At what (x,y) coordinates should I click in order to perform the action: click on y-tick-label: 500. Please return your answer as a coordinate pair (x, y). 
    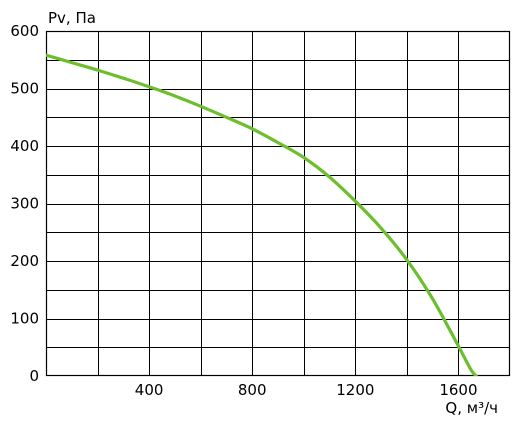
    Looking at the image, I should click on (24, 89).